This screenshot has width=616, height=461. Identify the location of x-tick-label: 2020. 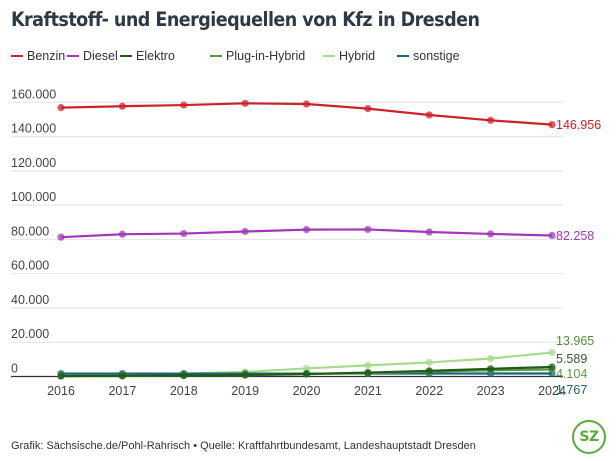
(307, 391).